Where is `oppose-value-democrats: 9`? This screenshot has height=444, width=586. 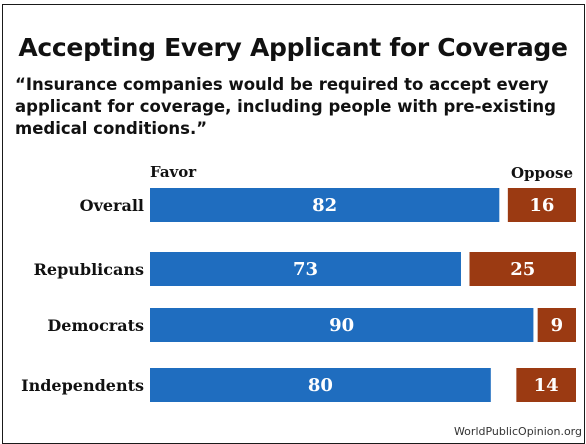
oppose-value-democrats: 9 is located at coordinates (557, 325).